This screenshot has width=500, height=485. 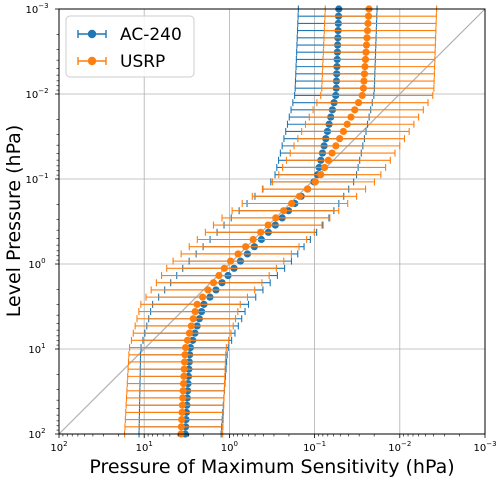 What do you see at coordinates (229, 447) in the screenshot?
I see `x-tick-label: 10⁰` at bounding box center [229, 447].